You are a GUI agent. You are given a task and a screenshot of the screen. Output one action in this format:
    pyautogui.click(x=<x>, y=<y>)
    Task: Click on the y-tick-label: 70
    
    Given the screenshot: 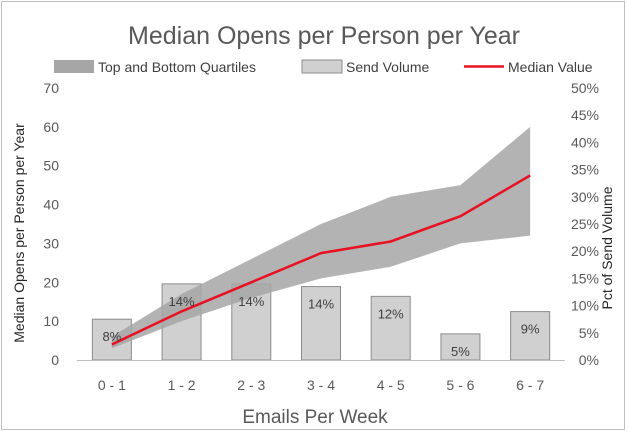 What is the action you would take?
    pyautogui.click(x=51, y=88)
    